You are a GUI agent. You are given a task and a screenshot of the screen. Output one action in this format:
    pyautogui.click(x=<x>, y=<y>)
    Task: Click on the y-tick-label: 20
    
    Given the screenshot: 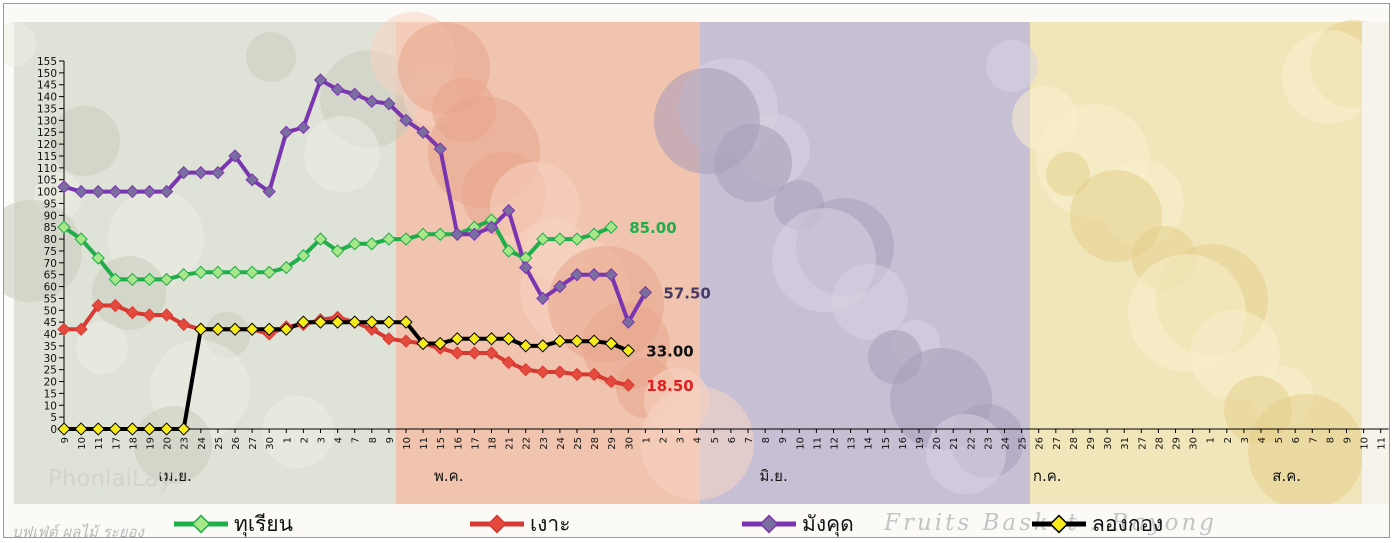 What is the action you would take?
    pyautogui.click(x=50, y=383)
    